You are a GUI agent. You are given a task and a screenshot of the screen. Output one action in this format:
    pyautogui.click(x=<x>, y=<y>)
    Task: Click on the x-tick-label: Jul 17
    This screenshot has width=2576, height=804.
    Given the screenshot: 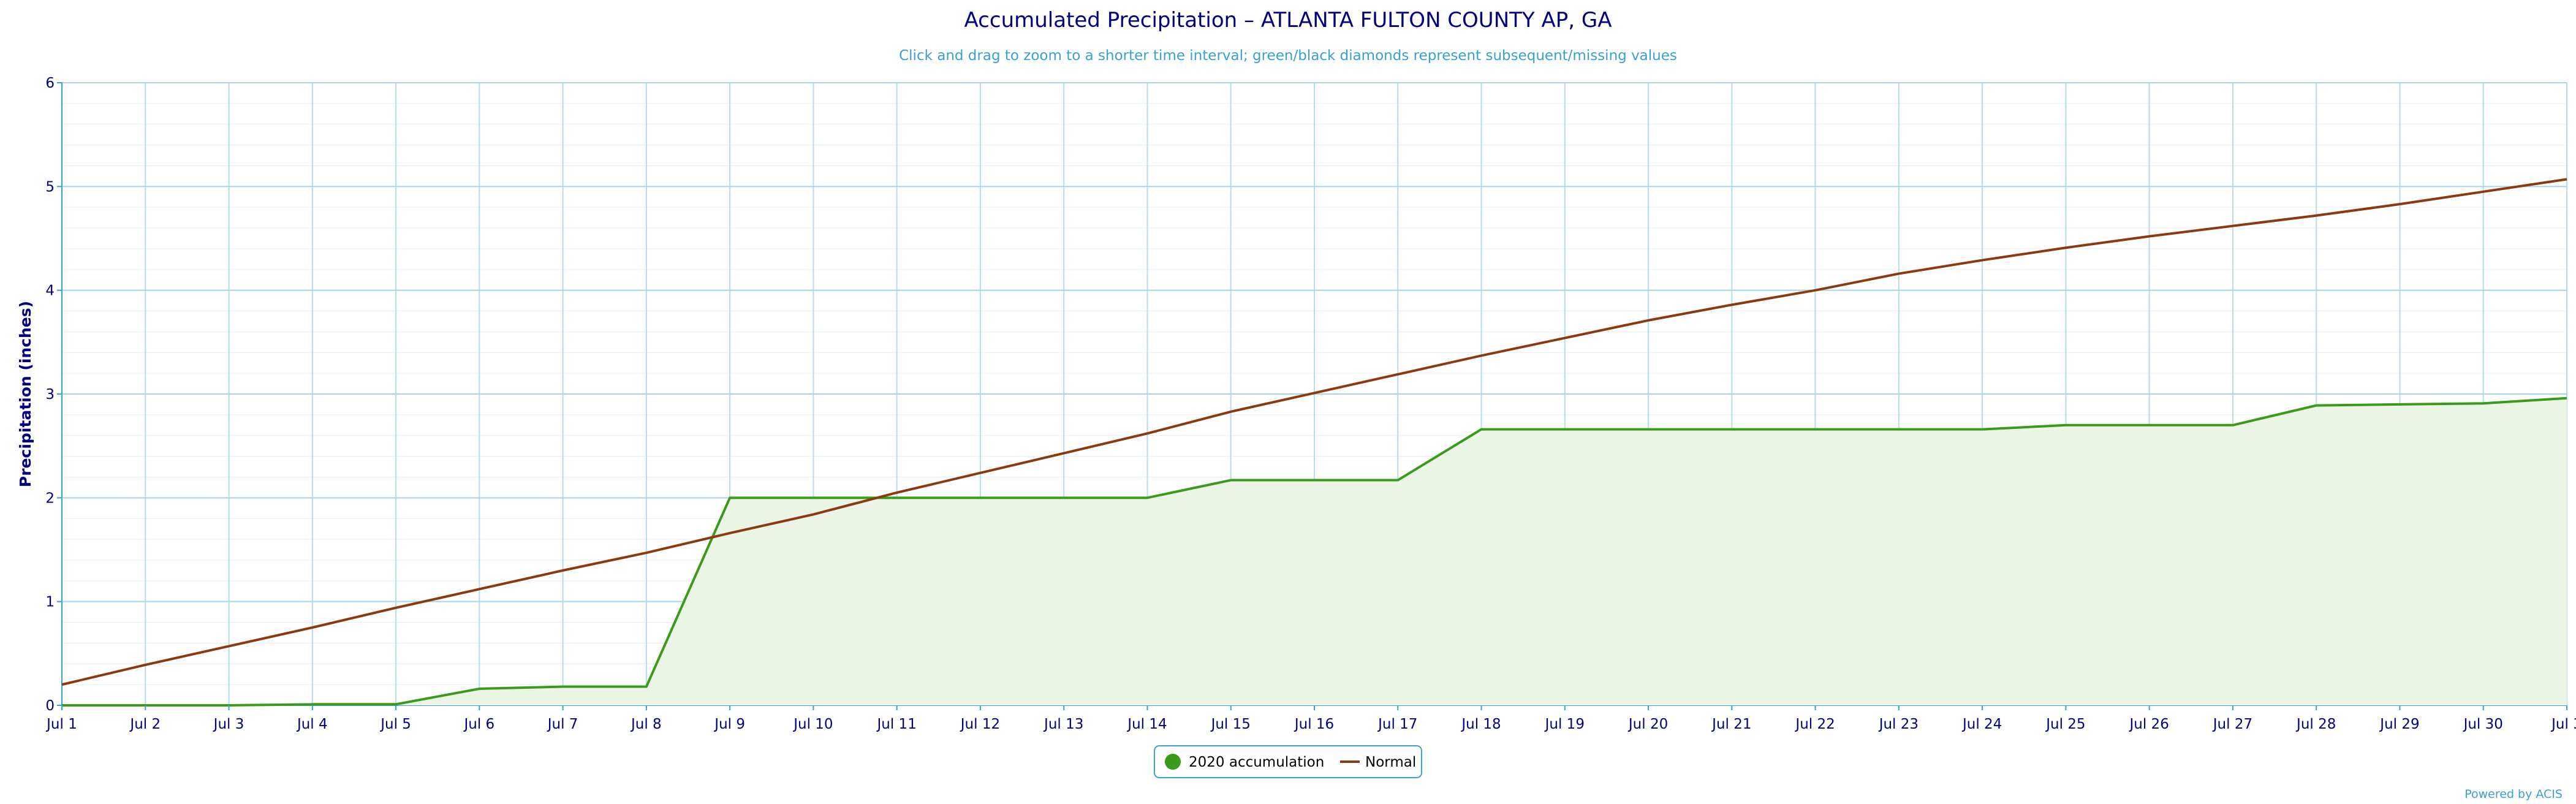 What is the action you would take?
    pyautogui.click(x=1397, y=724)
    